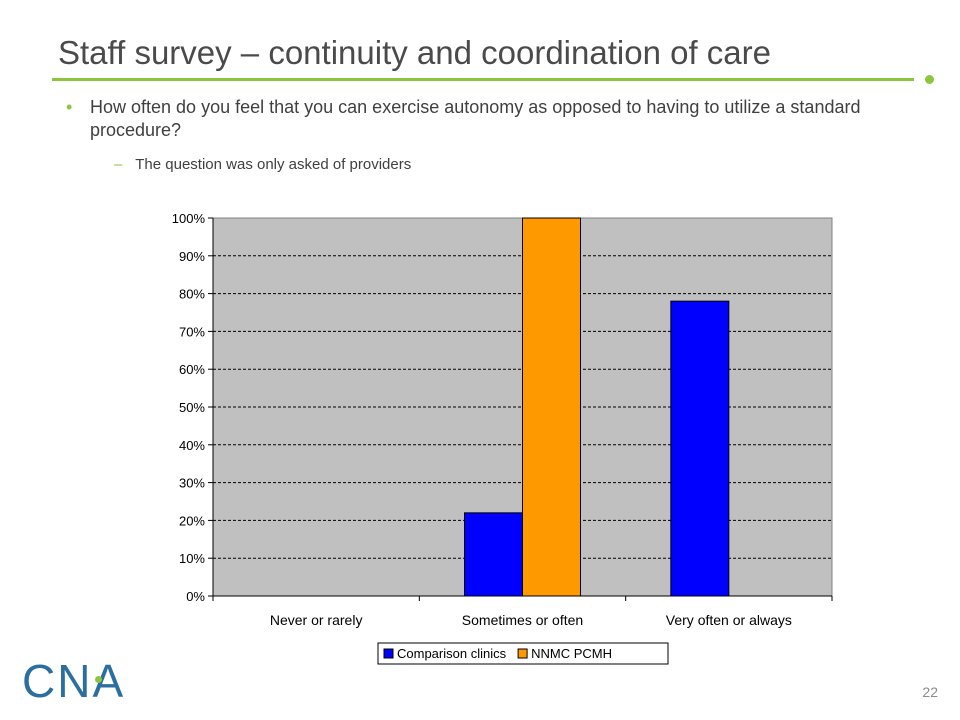  What do you see at coordinates (195, 596) in the screenshot?
I see `y-tick-label: 0%` at bounding box center [195, 596].